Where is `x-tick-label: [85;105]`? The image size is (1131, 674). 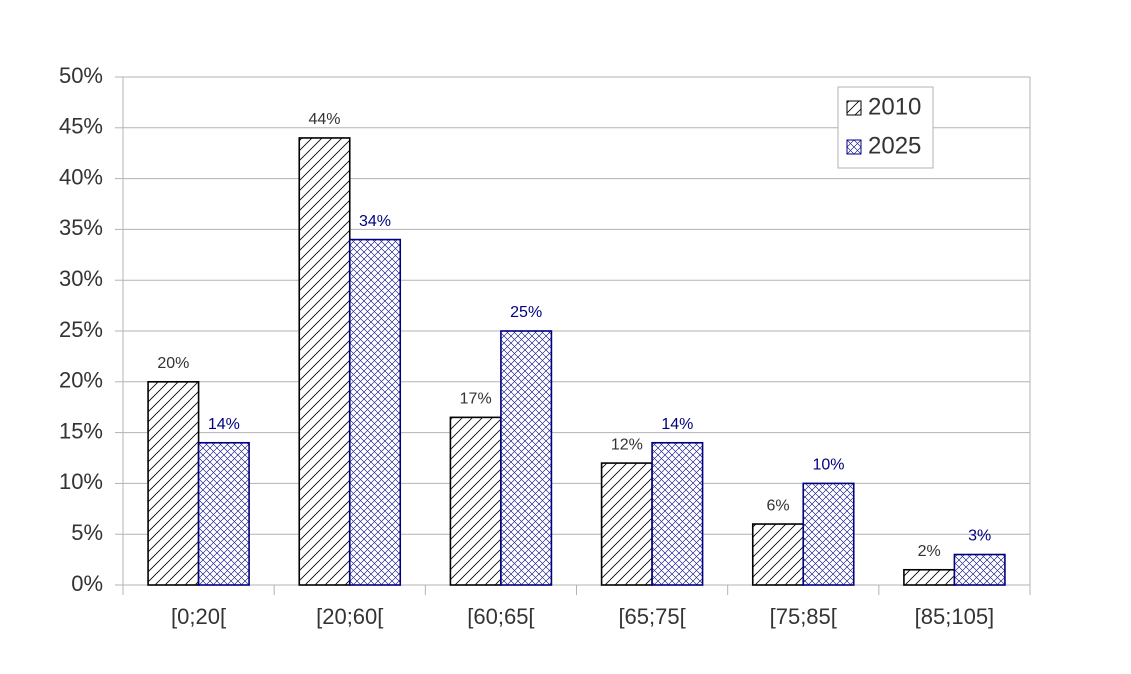 x-tick-label: [85;105] is located at coordinates (955, 616).